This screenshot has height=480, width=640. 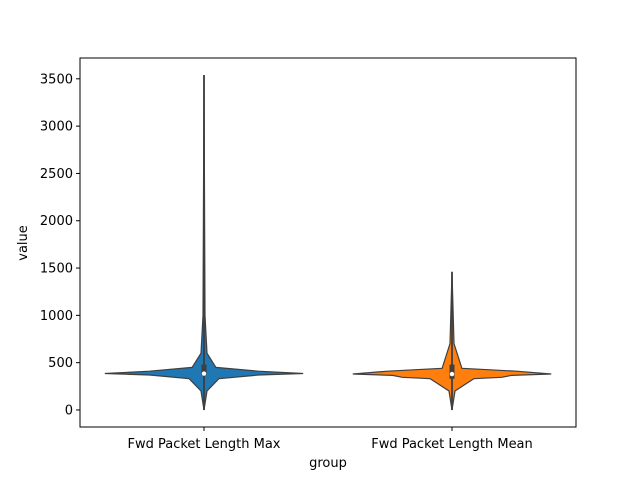 What do you see at coordinates (56, 174) in the screenshot?
I see `y-tick-label: 2500` at bounding box center [56, 174].